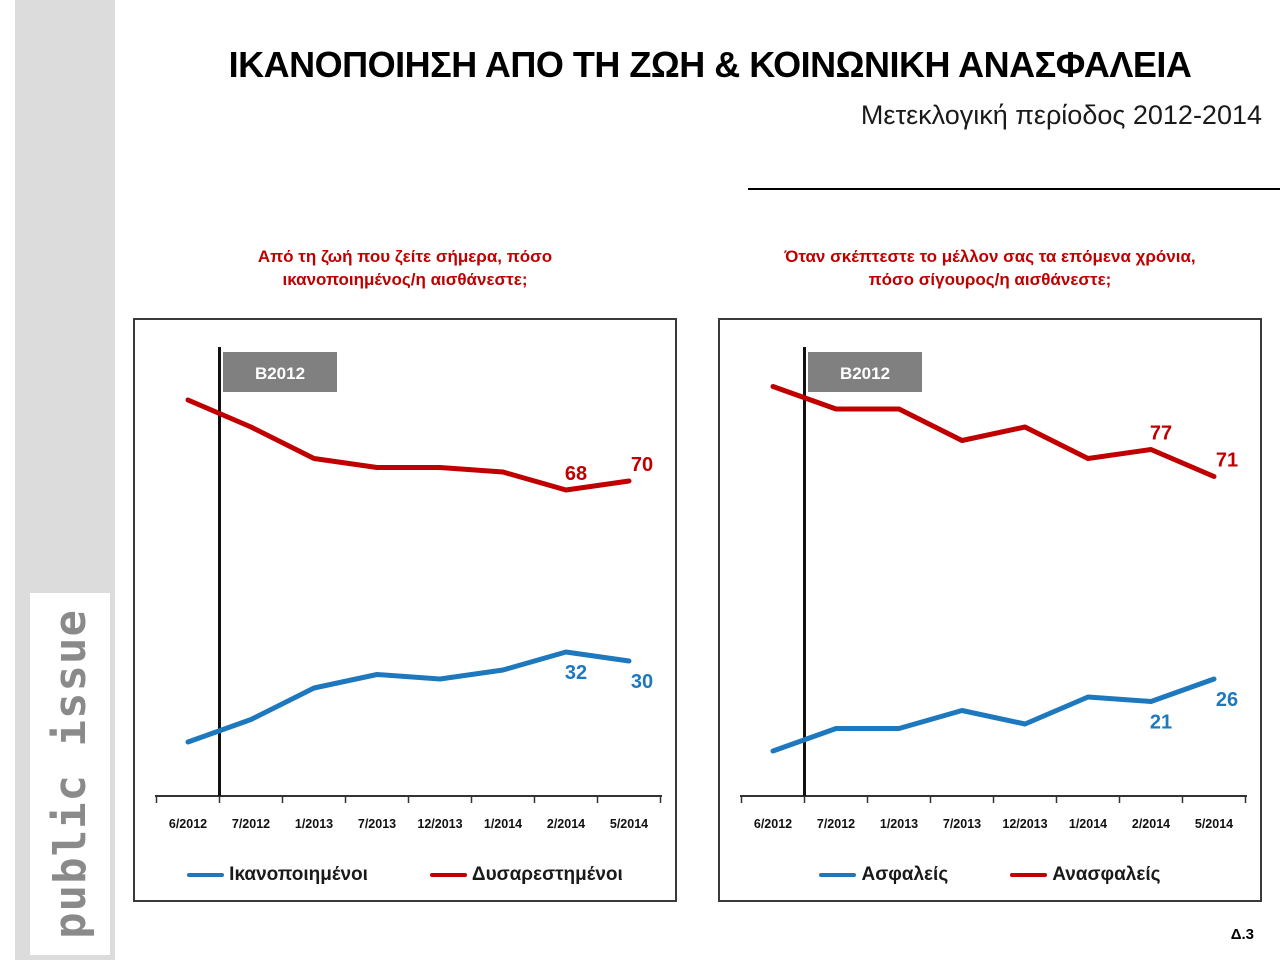  I want to click on data-label: 32, so click(576, 673).